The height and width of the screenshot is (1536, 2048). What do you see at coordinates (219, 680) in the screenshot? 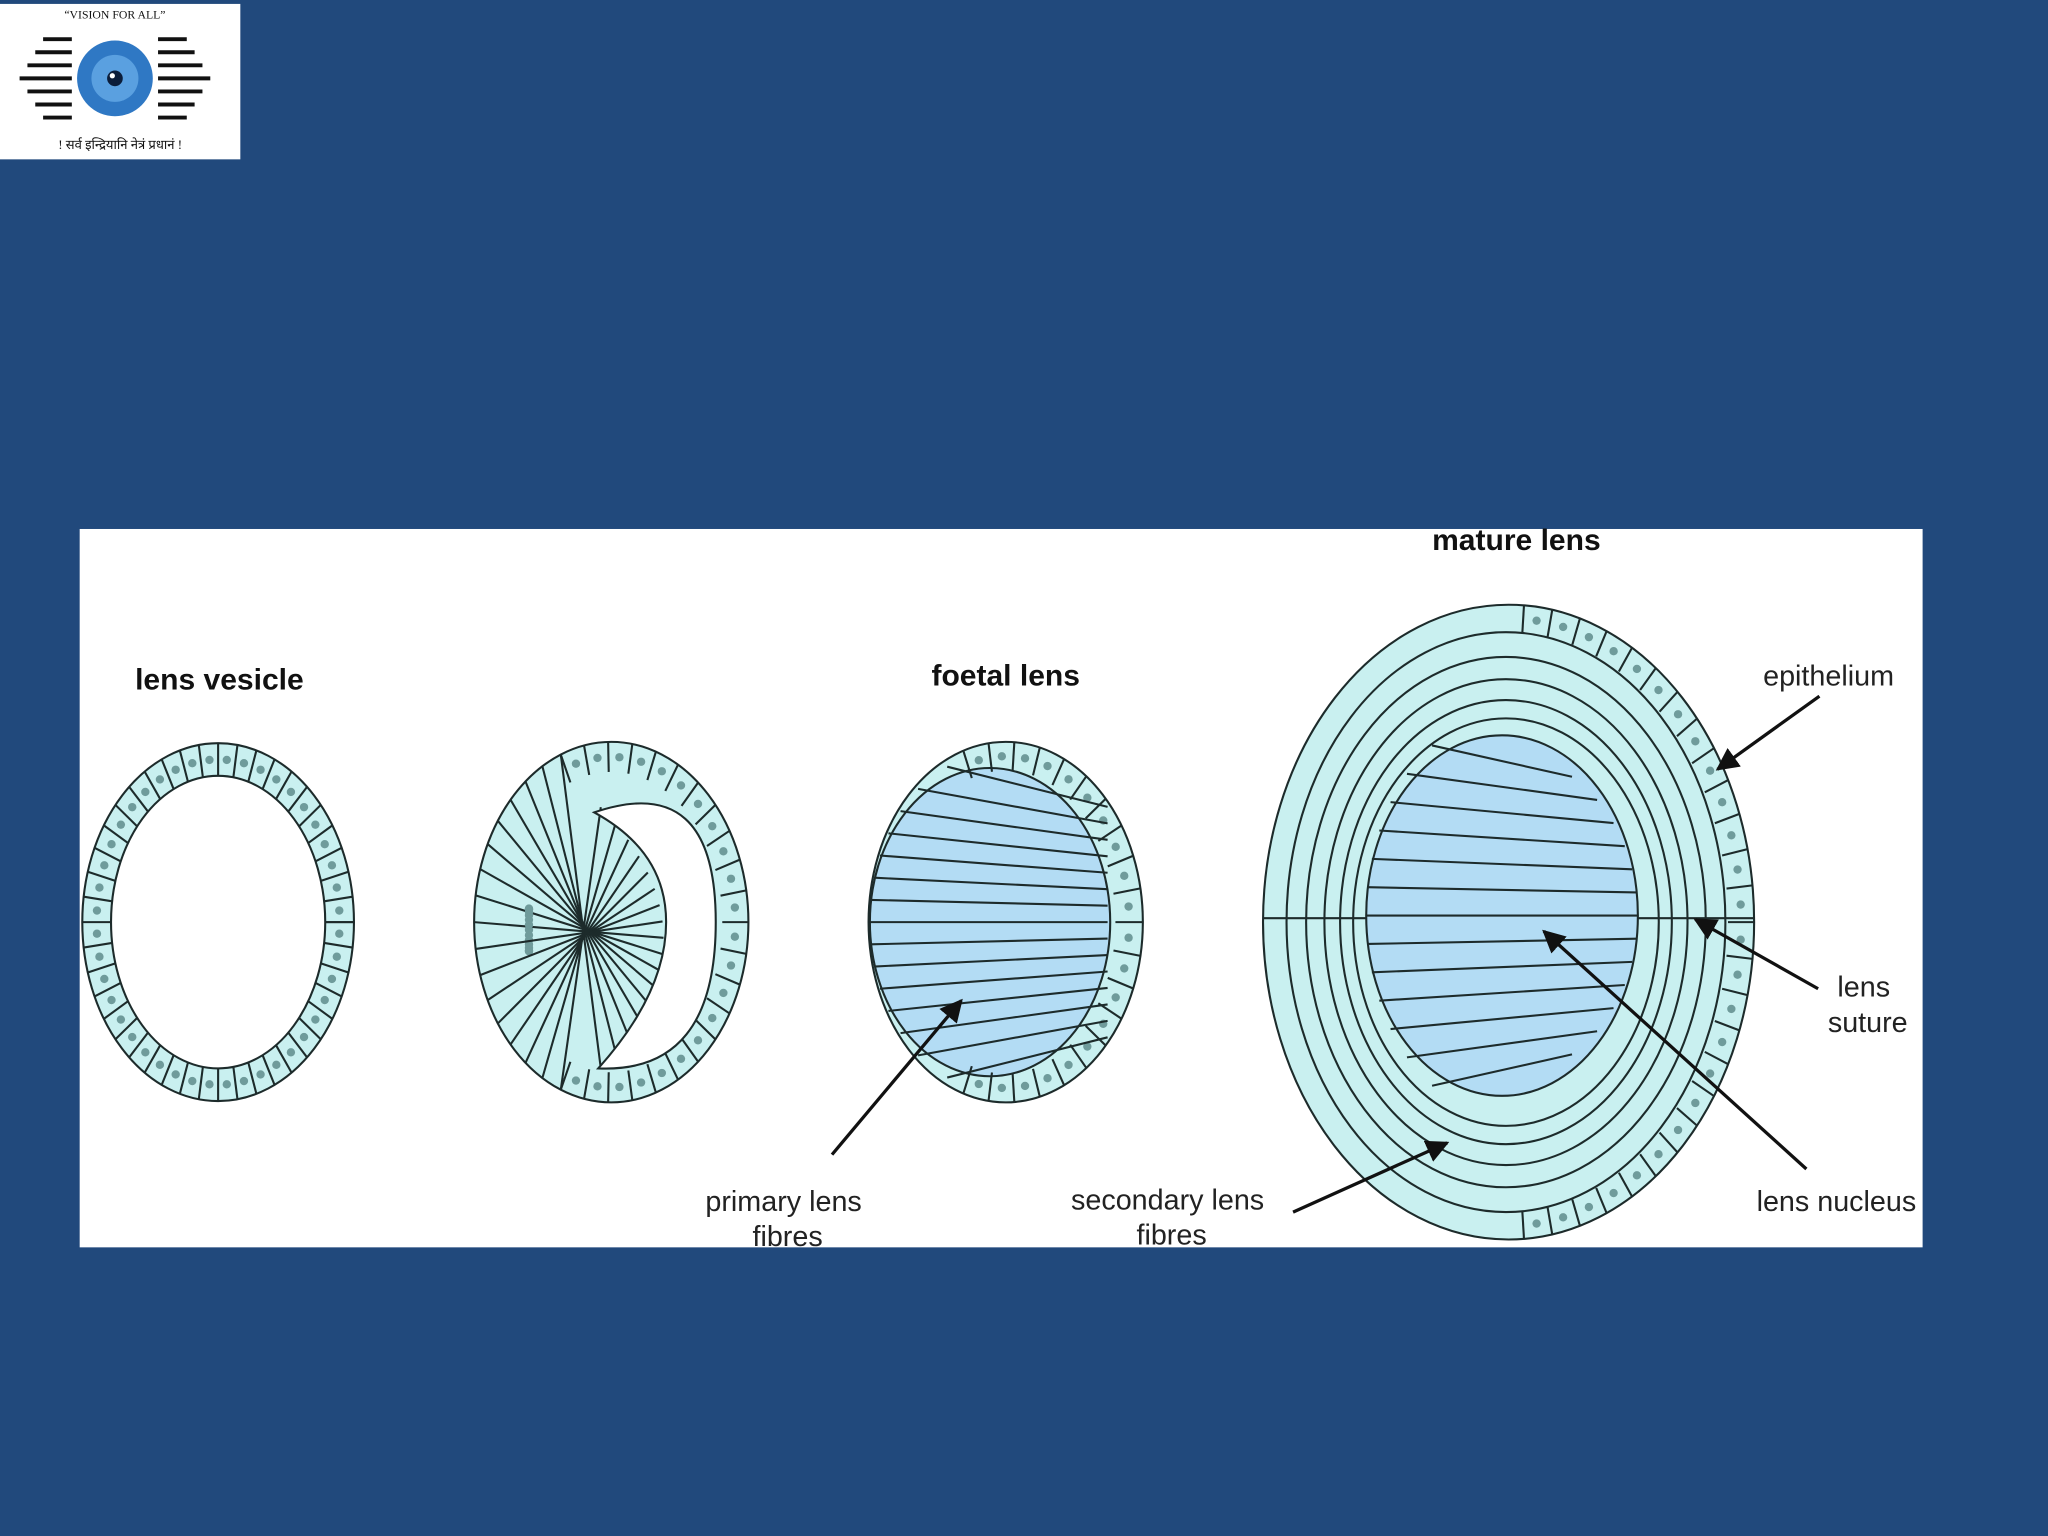
I see `stage-title: lens vesicle` at bounding box center [219, 680].